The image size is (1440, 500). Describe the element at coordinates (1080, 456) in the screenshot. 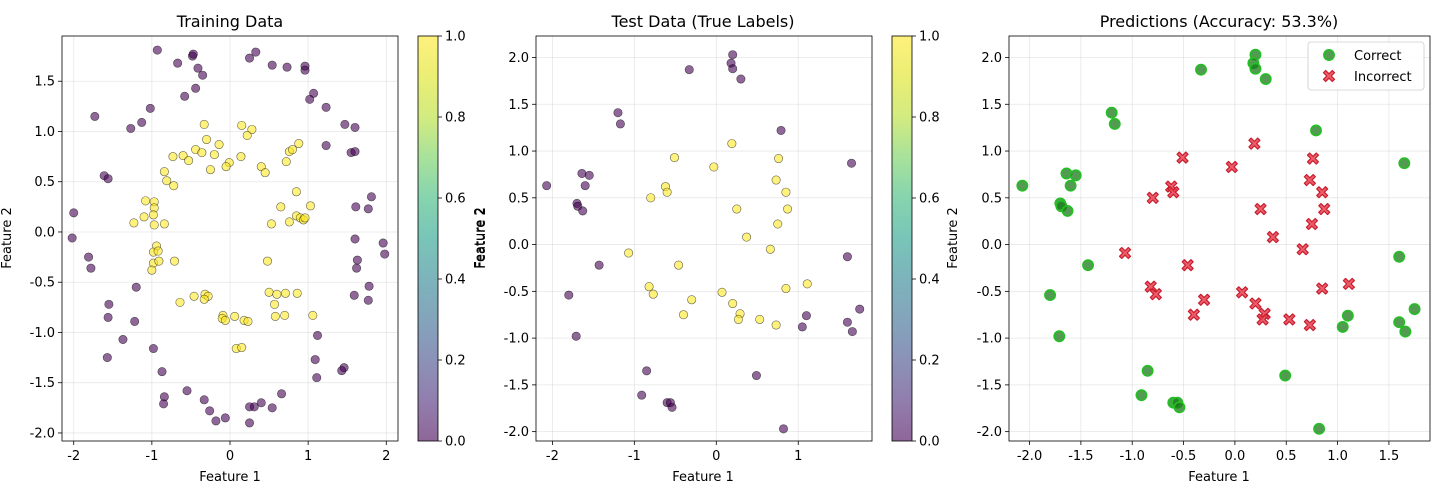

I see `x-tick-label: -1.5` at that location.